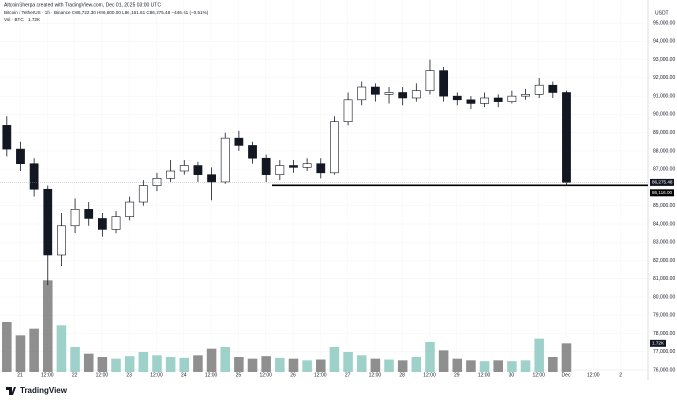 This screenshot has height=405, width=677. What do you see at coordinates (664, 297) in the screenshot?
I see `y-tick-label: 80,000.00` at bounding box center [664, 297].